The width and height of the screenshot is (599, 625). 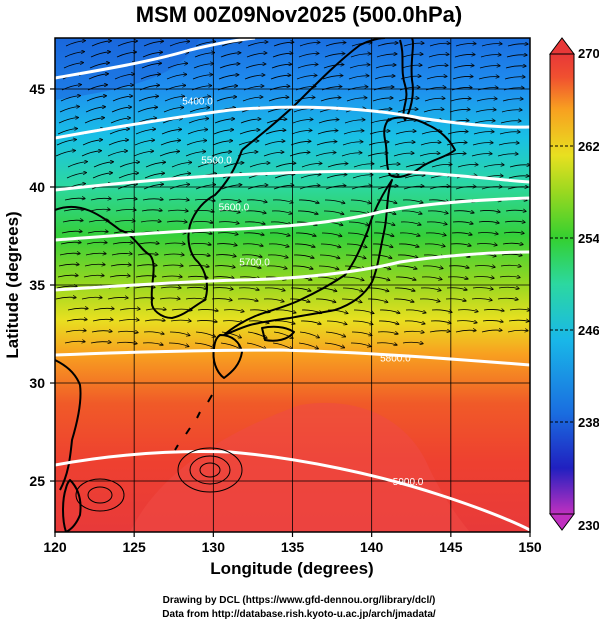 I want to click on x-tick-label: 145, so click(x=451, y=547).